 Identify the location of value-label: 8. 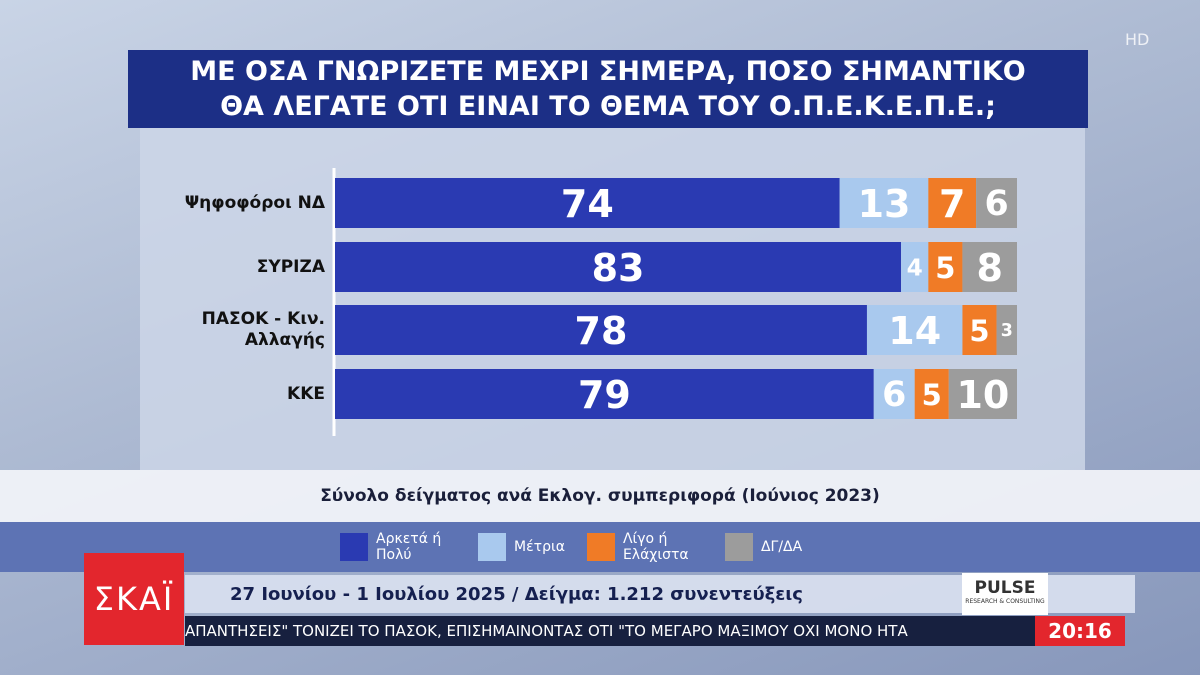
(989, 268).